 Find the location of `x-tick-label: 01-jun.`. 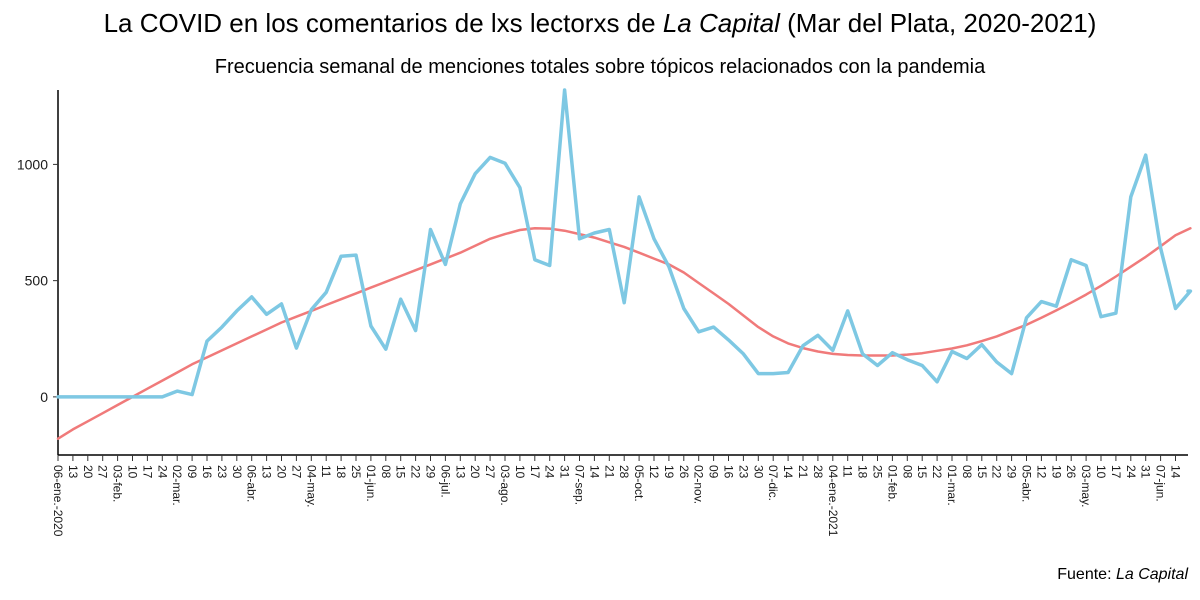

x-tick-label: 01-jun. is located at coordinates (371, 483).